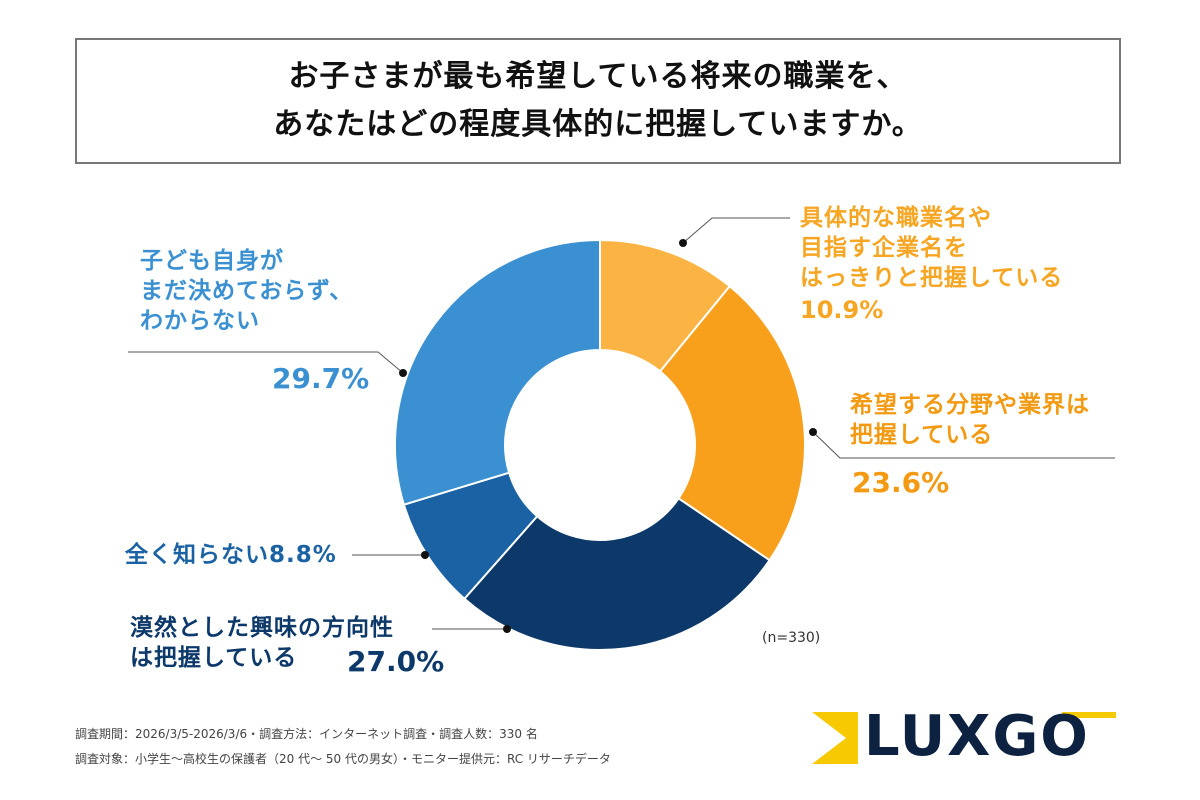  I want to click on slice-value-1: 23.6%, so click(901, 482).